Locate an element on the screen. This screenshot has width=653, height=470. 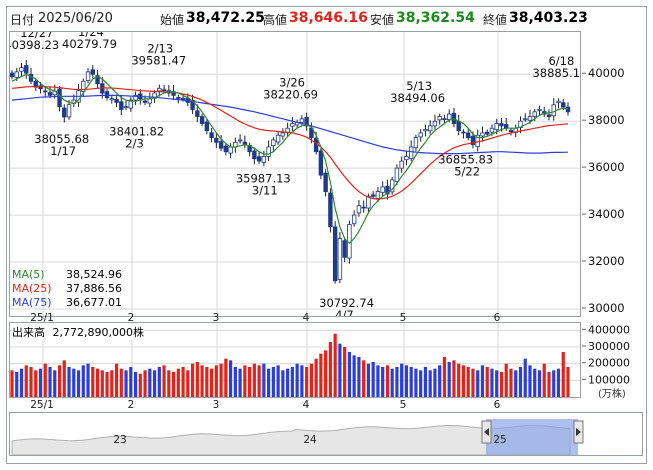
volume-x-axis: 25/1 2 3 4 5 6 is located at coordinates (265, 405).